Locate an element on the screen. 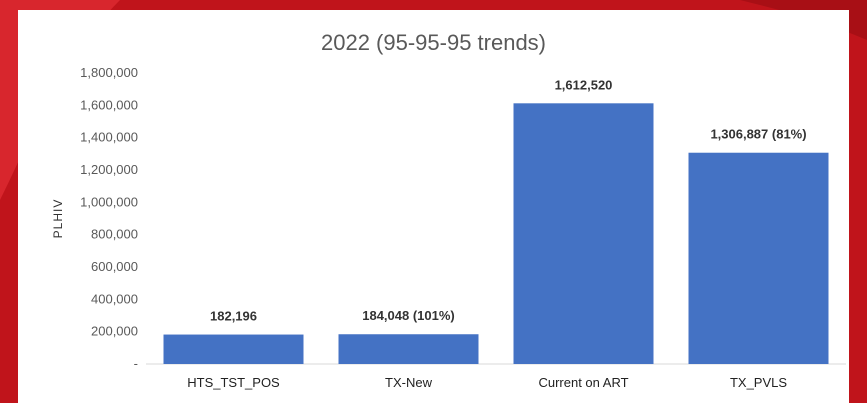 This screenshot has height=403, width=867. category-label: TX-New is located at coordinates (409, 382).